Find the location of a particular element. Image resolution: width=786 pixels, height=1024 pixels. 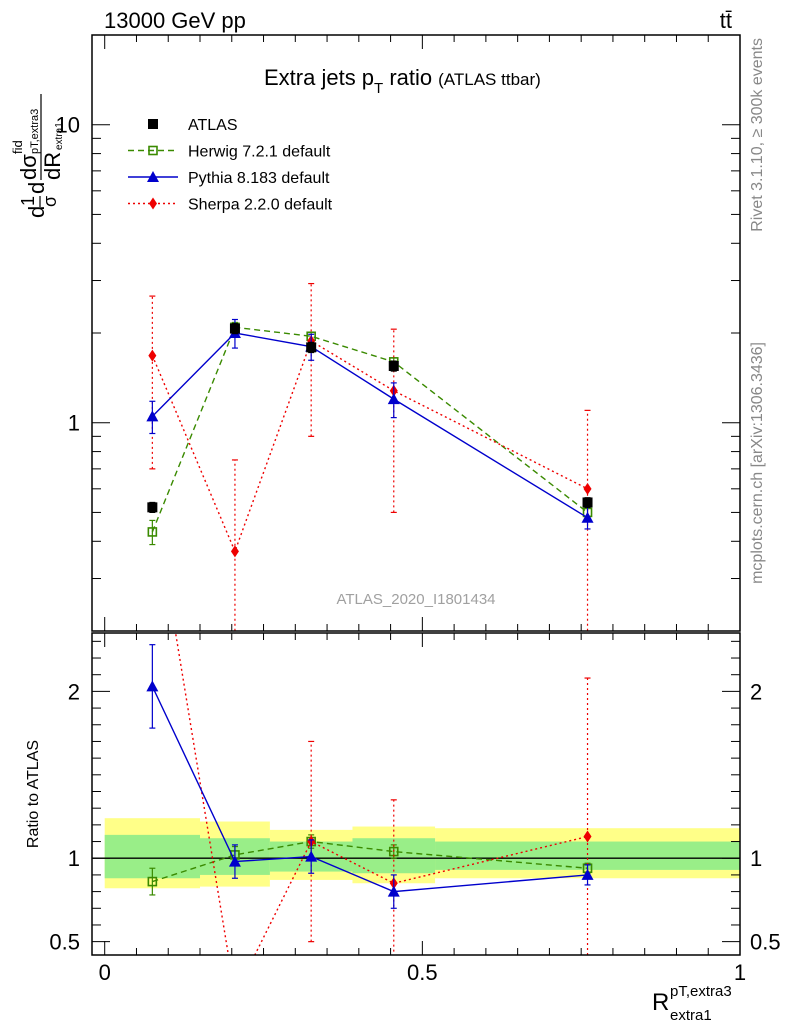

ratio-y-tick-label-left-1: 1 is located at coordinates (74, 858).